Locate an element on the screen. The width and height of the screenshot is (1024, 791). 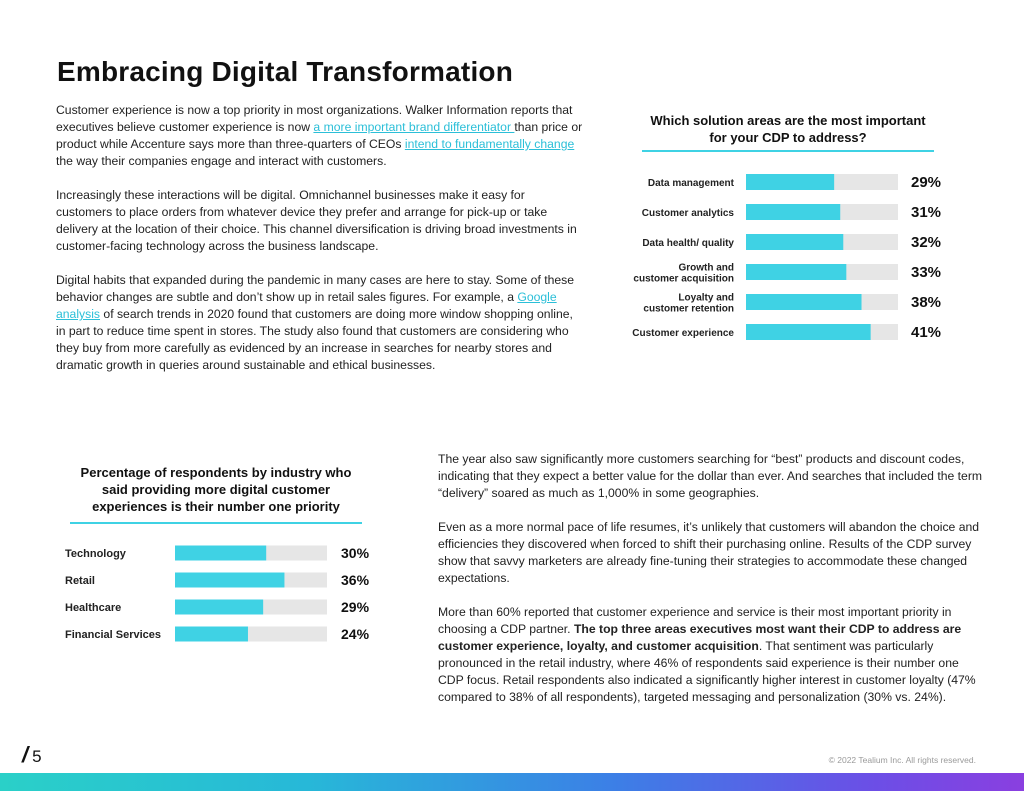
bar-technology is located at coordinates (221, 553).